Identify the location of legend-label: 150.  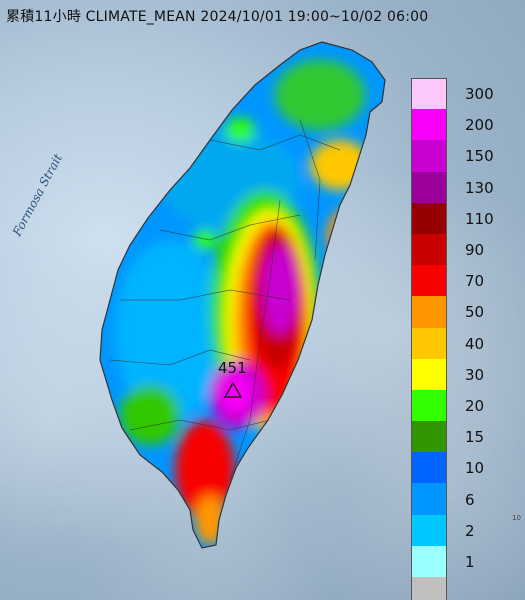
(479, 156).